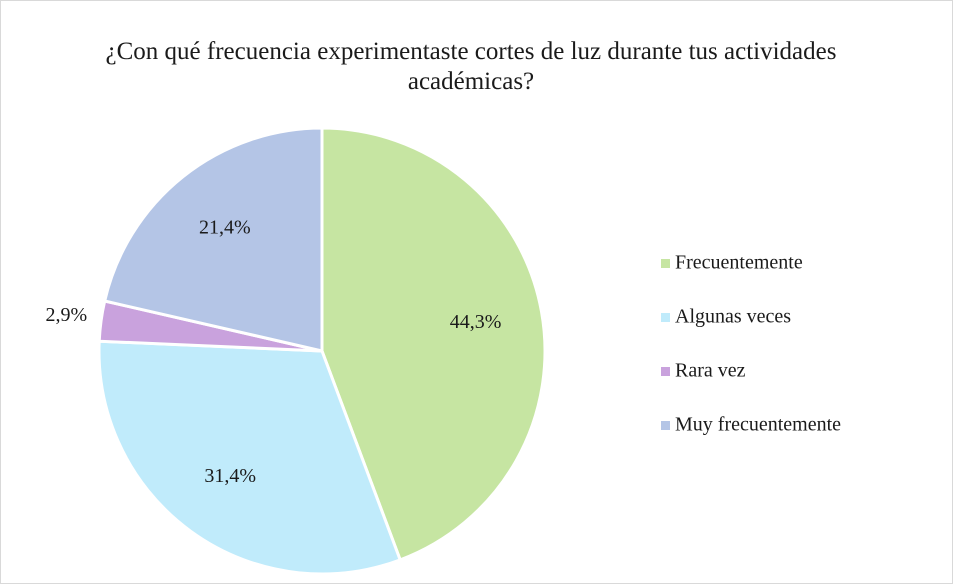  What do you see at coordinates (230, 476) in the screenshot?
I see `data-label: 31,4%` at bounding box center [230, 476].